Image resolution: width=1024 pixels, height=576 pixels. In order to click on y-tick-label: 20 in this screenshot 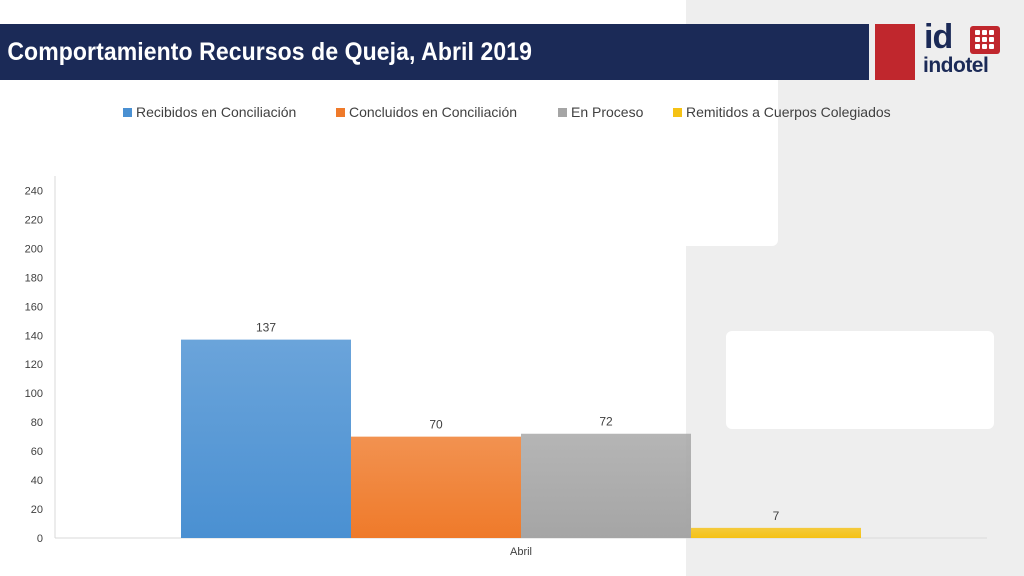, I will do `click(37, 510)`.